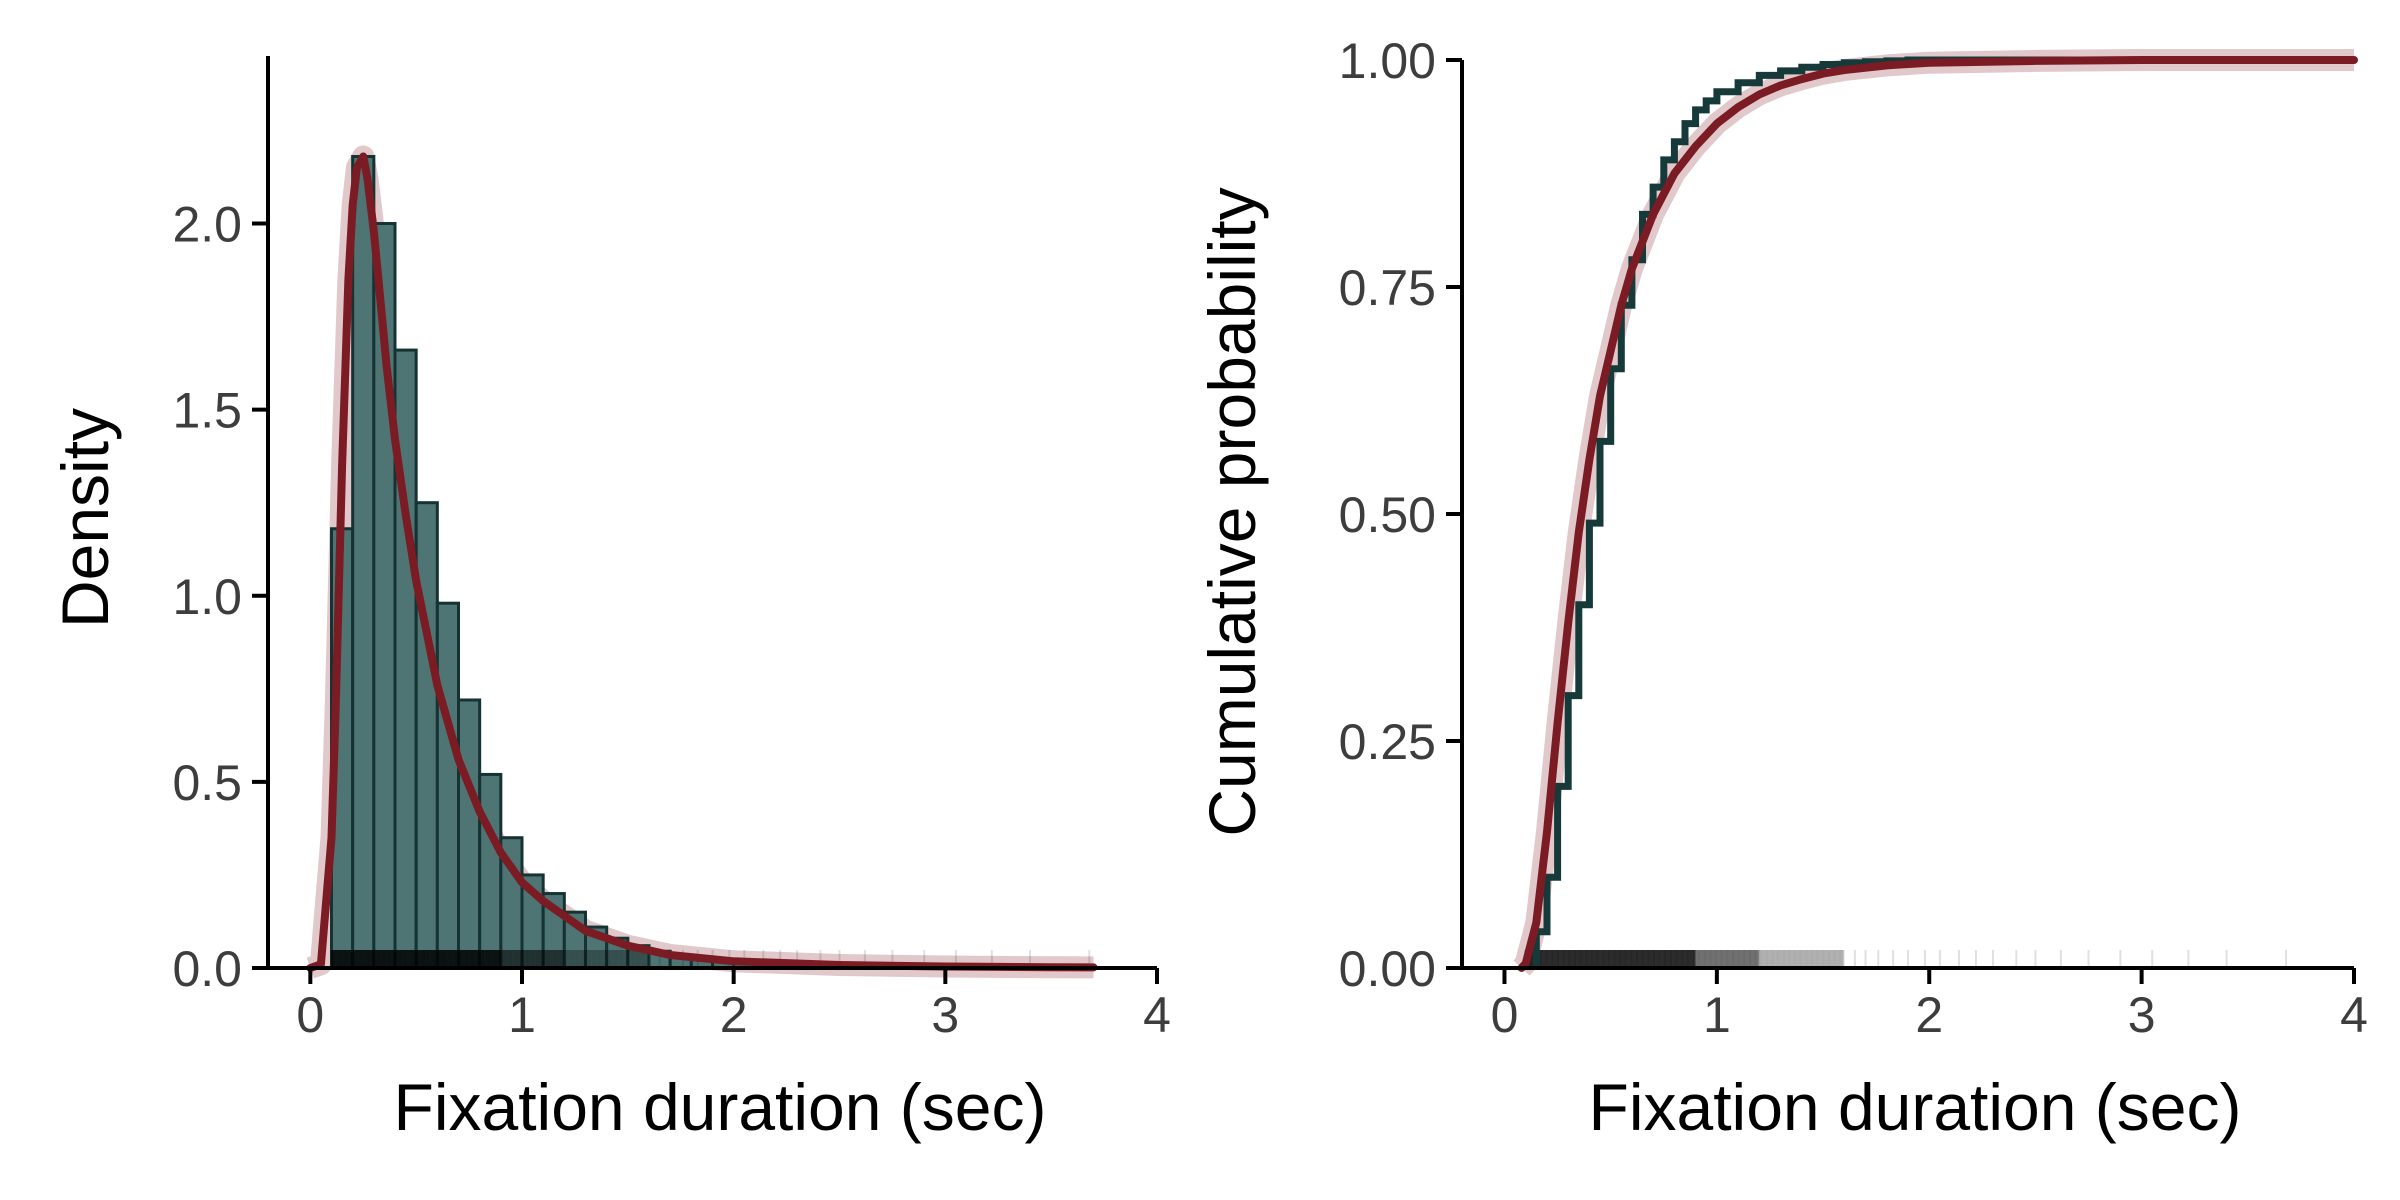  Describe the element at coordinates (207, 411) in the screenshot. I see `y-tick-label: 1.5` at that location.